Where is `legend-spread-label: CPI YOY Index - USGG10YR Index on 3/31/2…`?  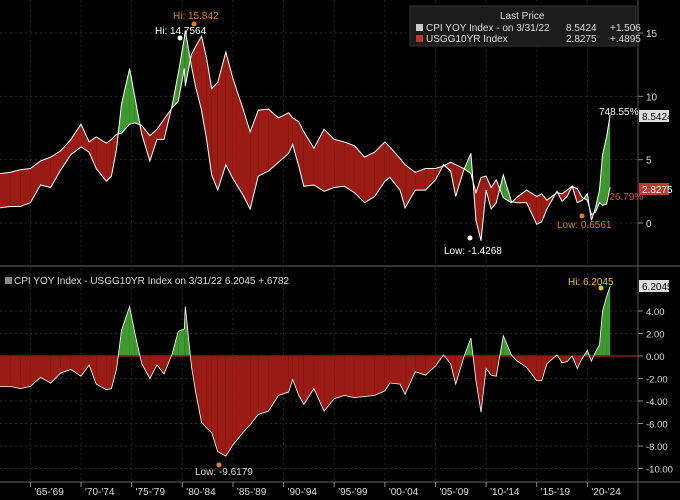
legend-spread-label: CPI YOY Index - USGG10YR Index on 3/31/2… is located at coordinates (152, 281).